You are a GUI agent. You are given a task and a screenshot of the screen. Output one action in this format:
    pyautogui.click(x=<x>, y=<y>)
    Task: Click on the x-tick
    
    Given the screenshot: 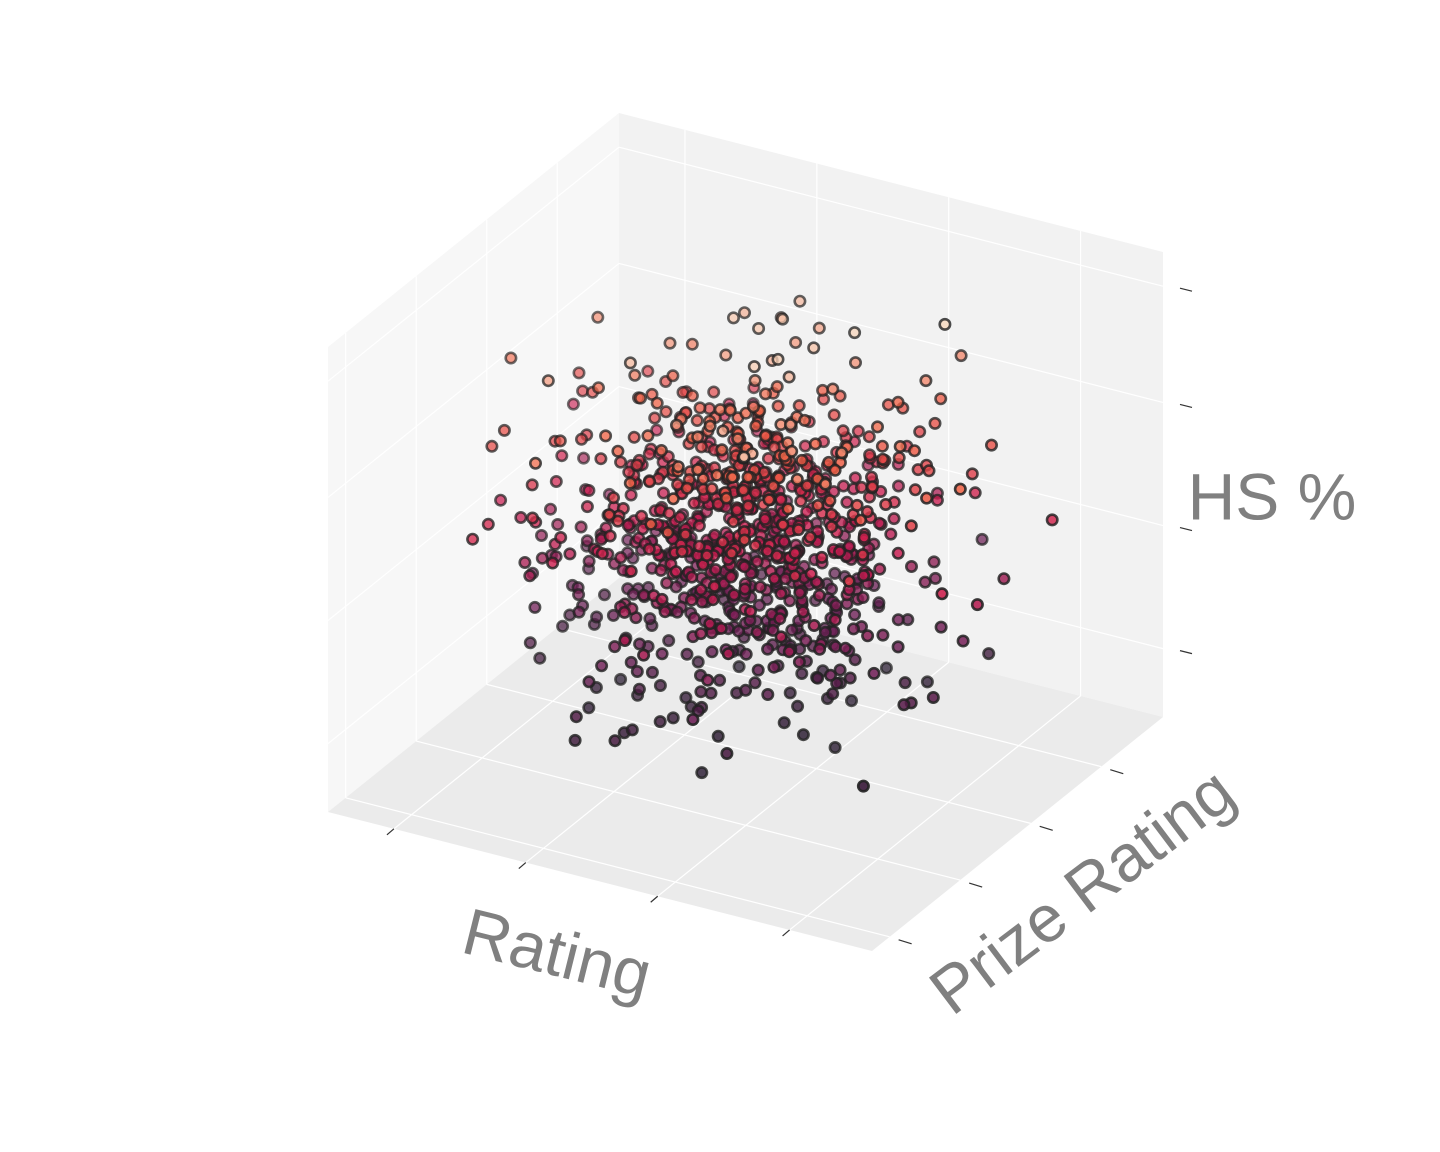 What is the action you would take?
    pyautogui.click(x=390, y=832)
    